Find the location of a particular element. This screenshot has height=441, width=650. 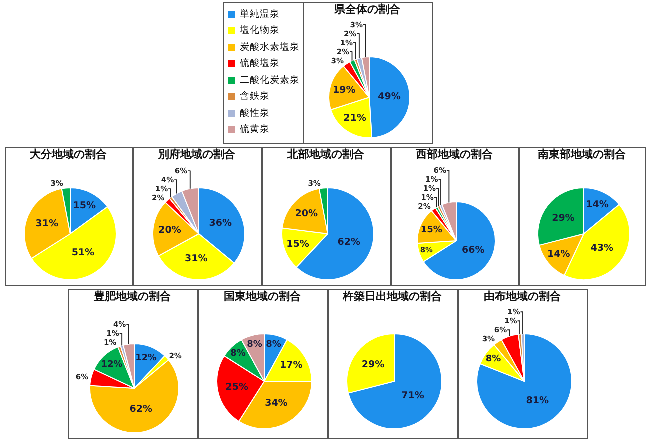

data-label: 43% is located at coordinates (602, 248).